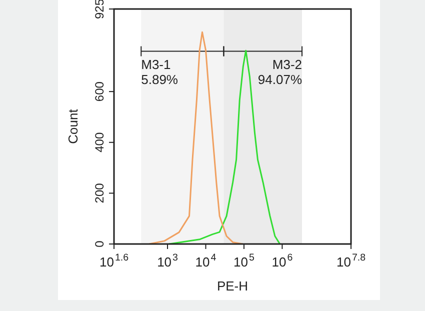  Describe the element at coordinates (99, 91) in the screenshot. I see `y-tick-label: 600` at that location.